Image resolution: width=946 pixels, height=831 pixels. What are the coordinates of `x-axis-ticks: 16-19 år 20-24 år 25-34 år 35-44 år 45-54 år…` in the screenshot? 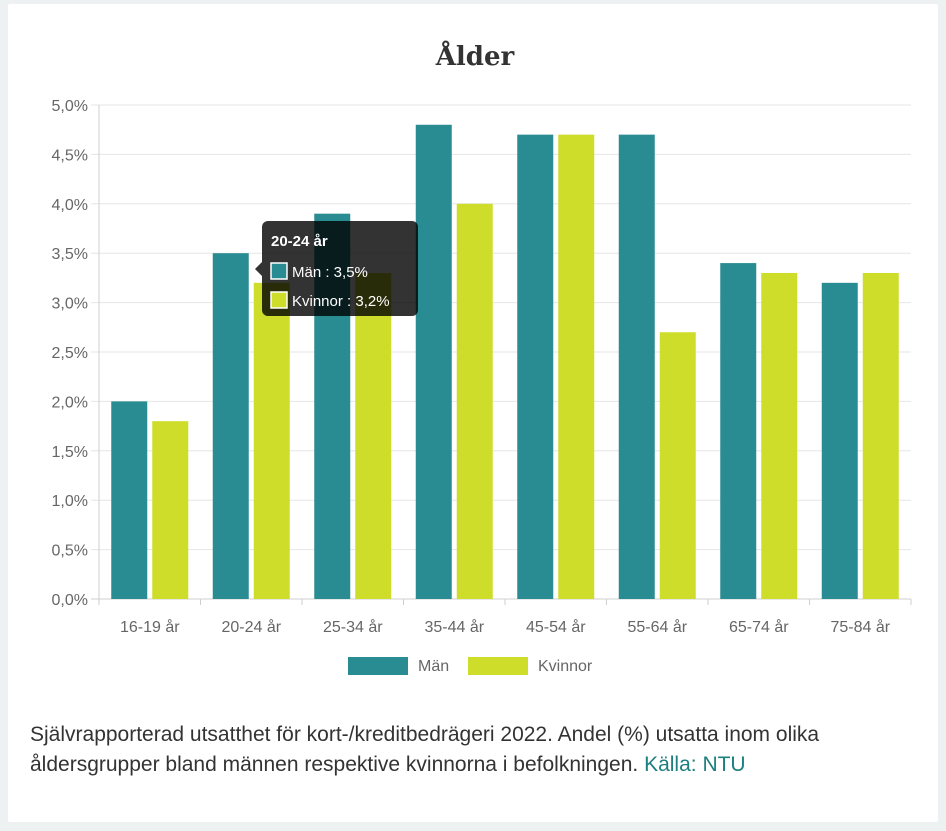 It's located at (505, 627).